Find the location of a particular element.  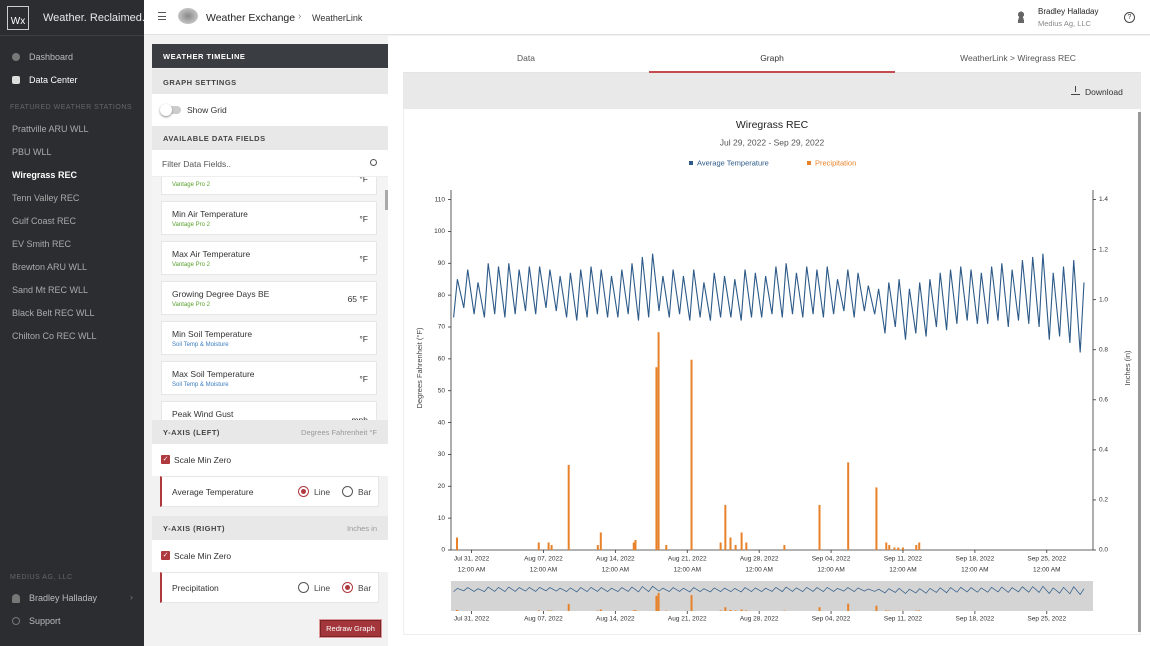

x-tick-label: Sep 25, 2022 is located at coordinates (1046, 559).